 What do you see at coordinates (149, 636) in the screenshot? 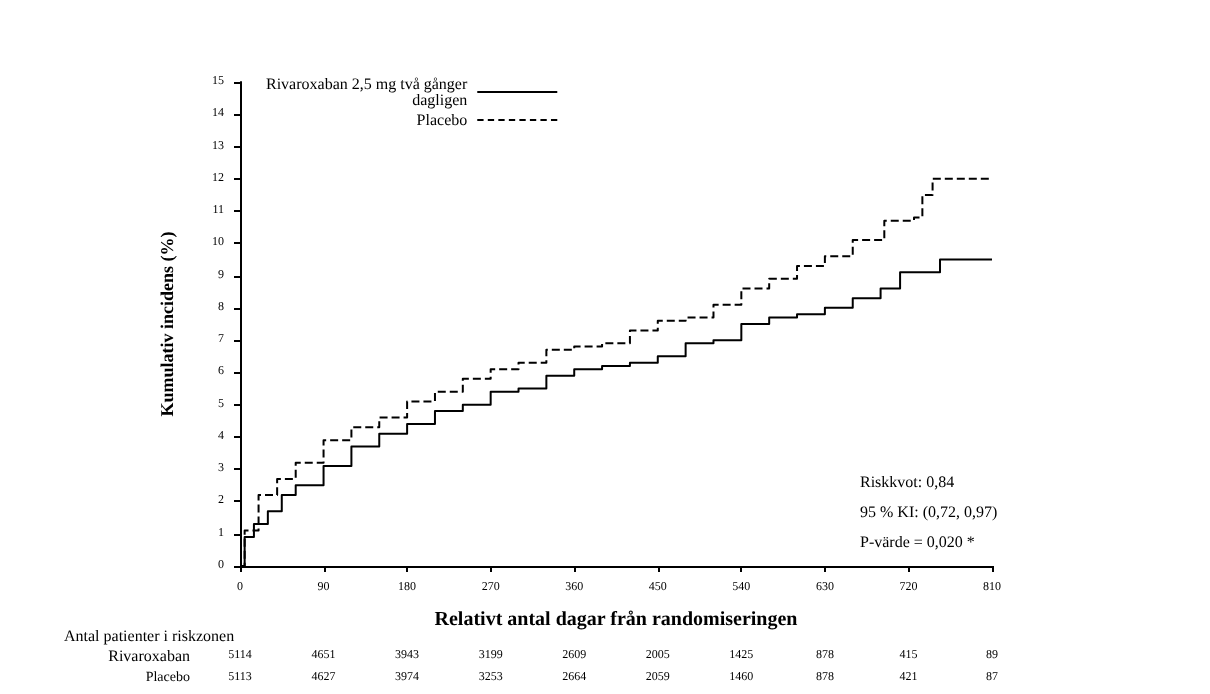
I see `text: Antal patienter i riskzonen` at bounding box center [149, 636].